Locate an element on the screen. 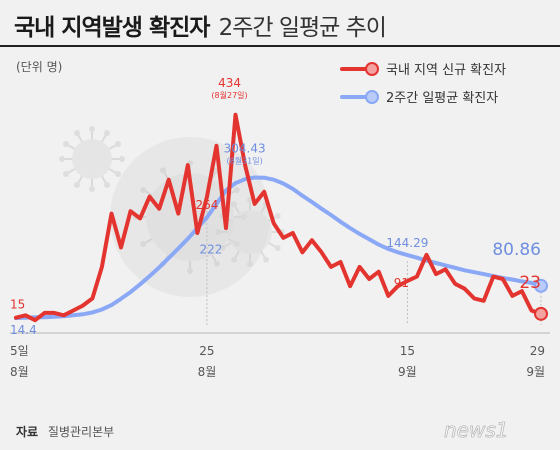 This screenshot has width=560, height=450. legend-label: 국내 지역 신규 확진자 is located at coordinates (446, 70).